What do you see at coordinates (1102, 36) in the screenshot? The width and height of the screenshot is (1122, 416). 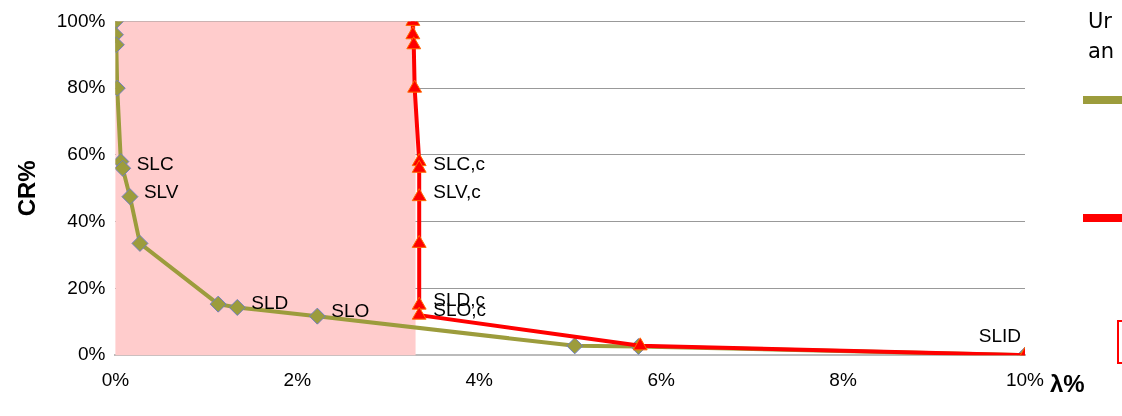 I see `legend-title: Ur an` at bounding box center [1102, 36].